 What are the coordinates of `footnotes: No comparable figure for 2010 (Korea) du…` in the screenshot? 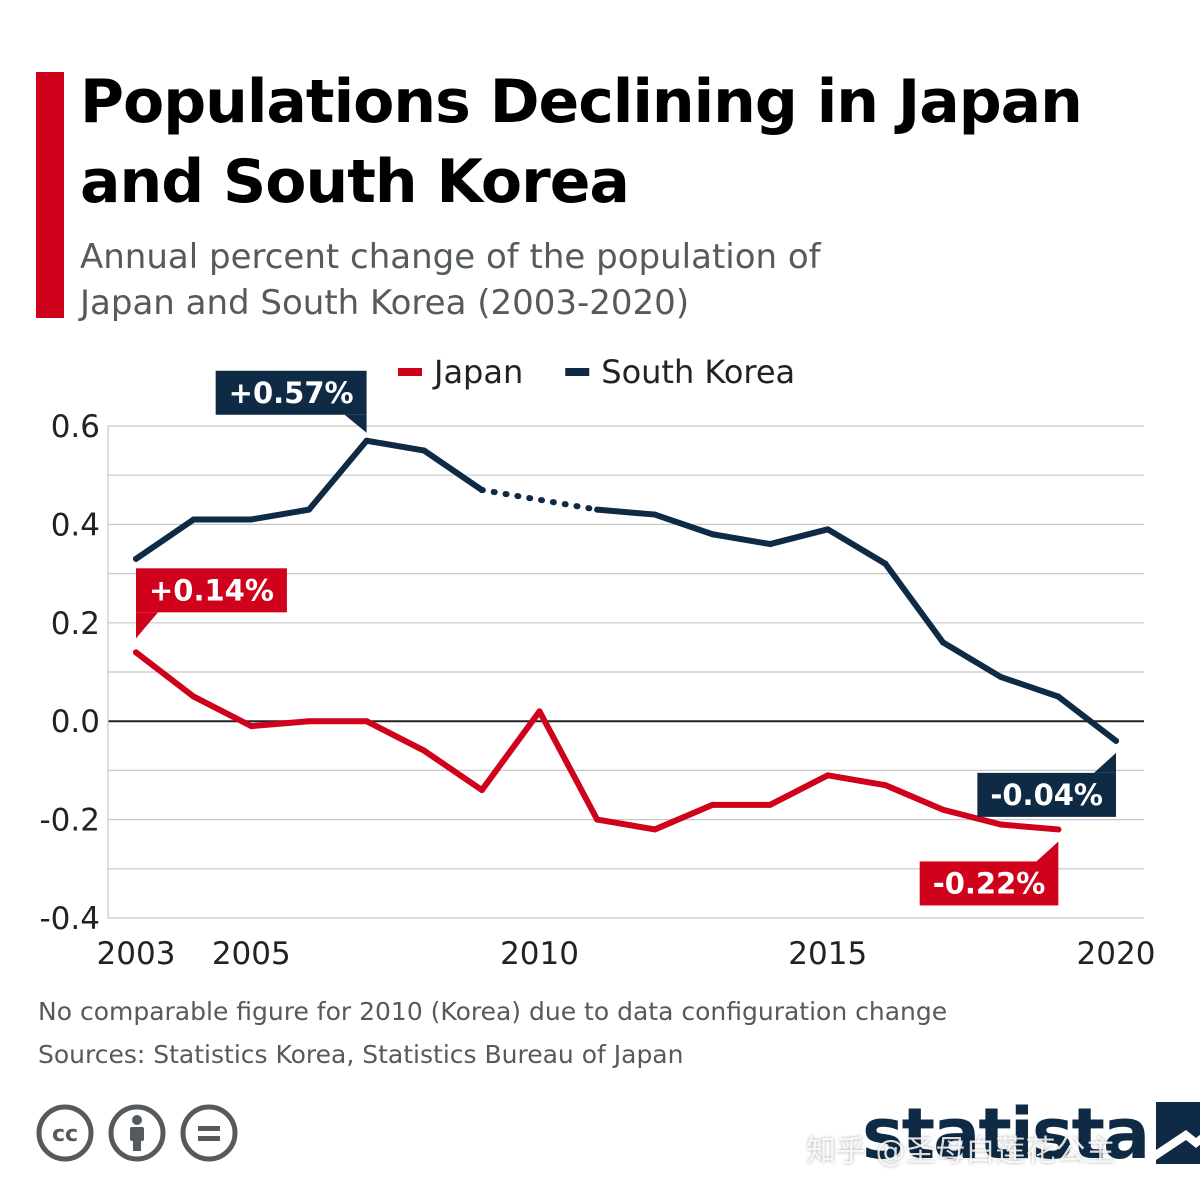 It's located at (492, 1033).